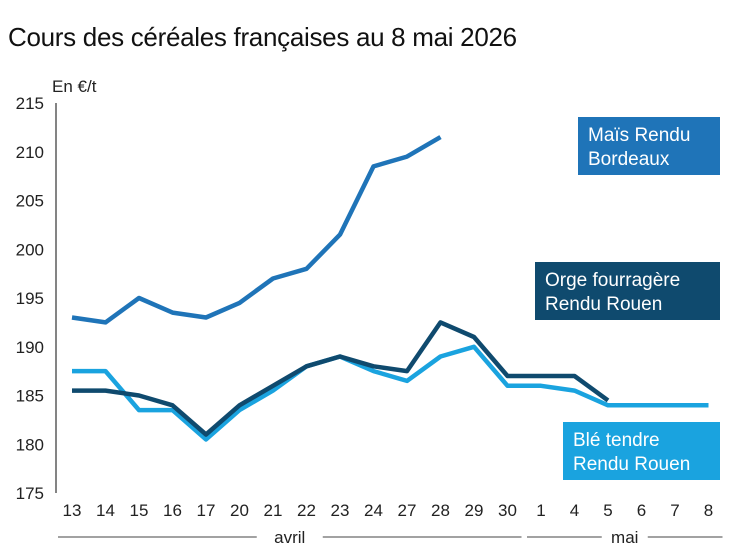  What do you see at coordinates (74, 86) in the screenshot?
I see `y-axis-unit-label: En €/t` at bounding box center [74, 86].